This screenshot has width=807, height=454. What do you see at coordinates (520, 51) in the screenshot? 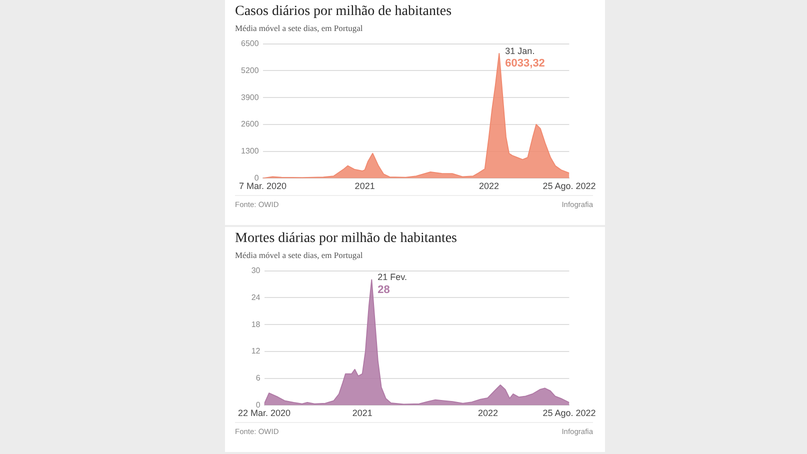
I see `annotation: 31 Jan.` at bounding box center [520, 51].